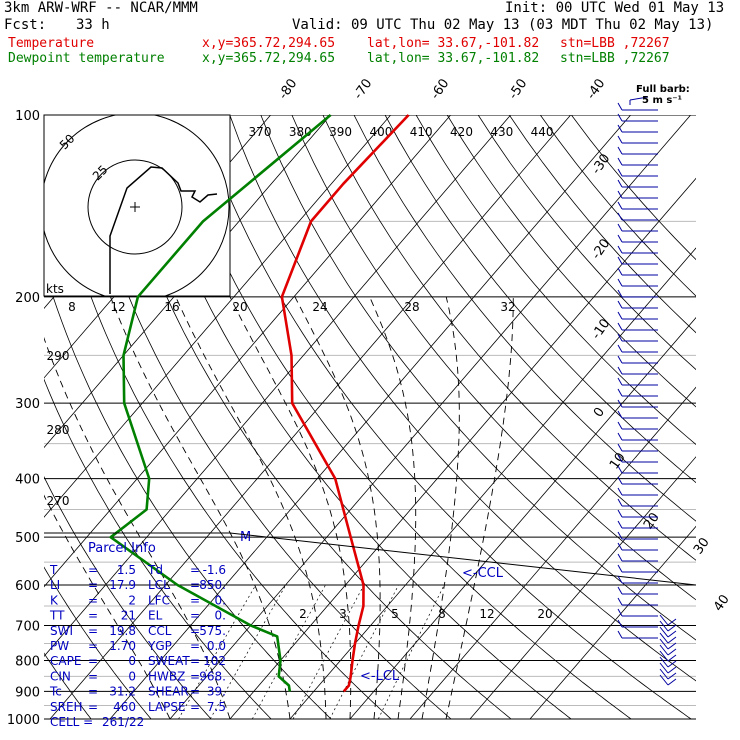 This screenshot has width=740, height=740. I want to click on parcel-row-label: T, so click(53, 570).